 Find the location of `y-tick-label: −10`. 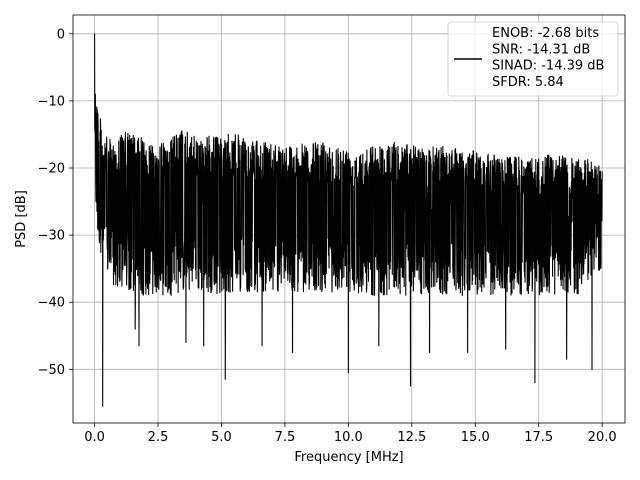

y-tick-label: −10 is located at coordinates (51, 101).